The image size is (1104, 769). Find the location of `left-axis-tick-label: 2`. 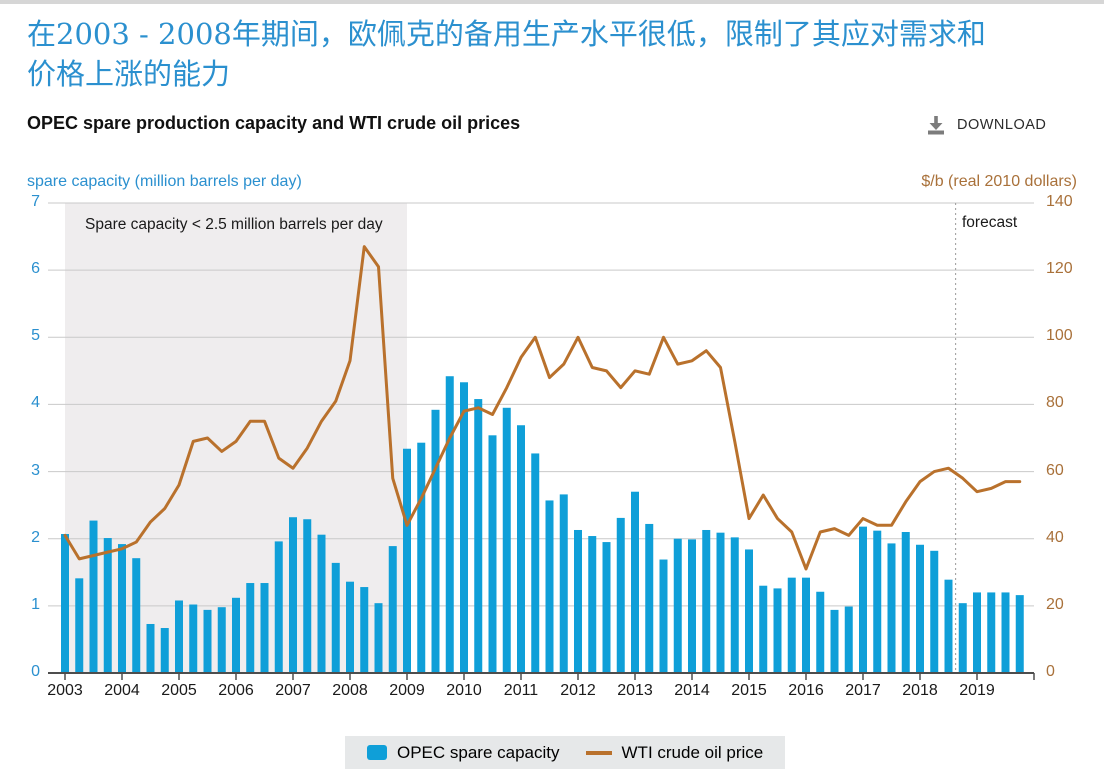

left-axis-tick-label: 2 is located at coordinates (35, 537).